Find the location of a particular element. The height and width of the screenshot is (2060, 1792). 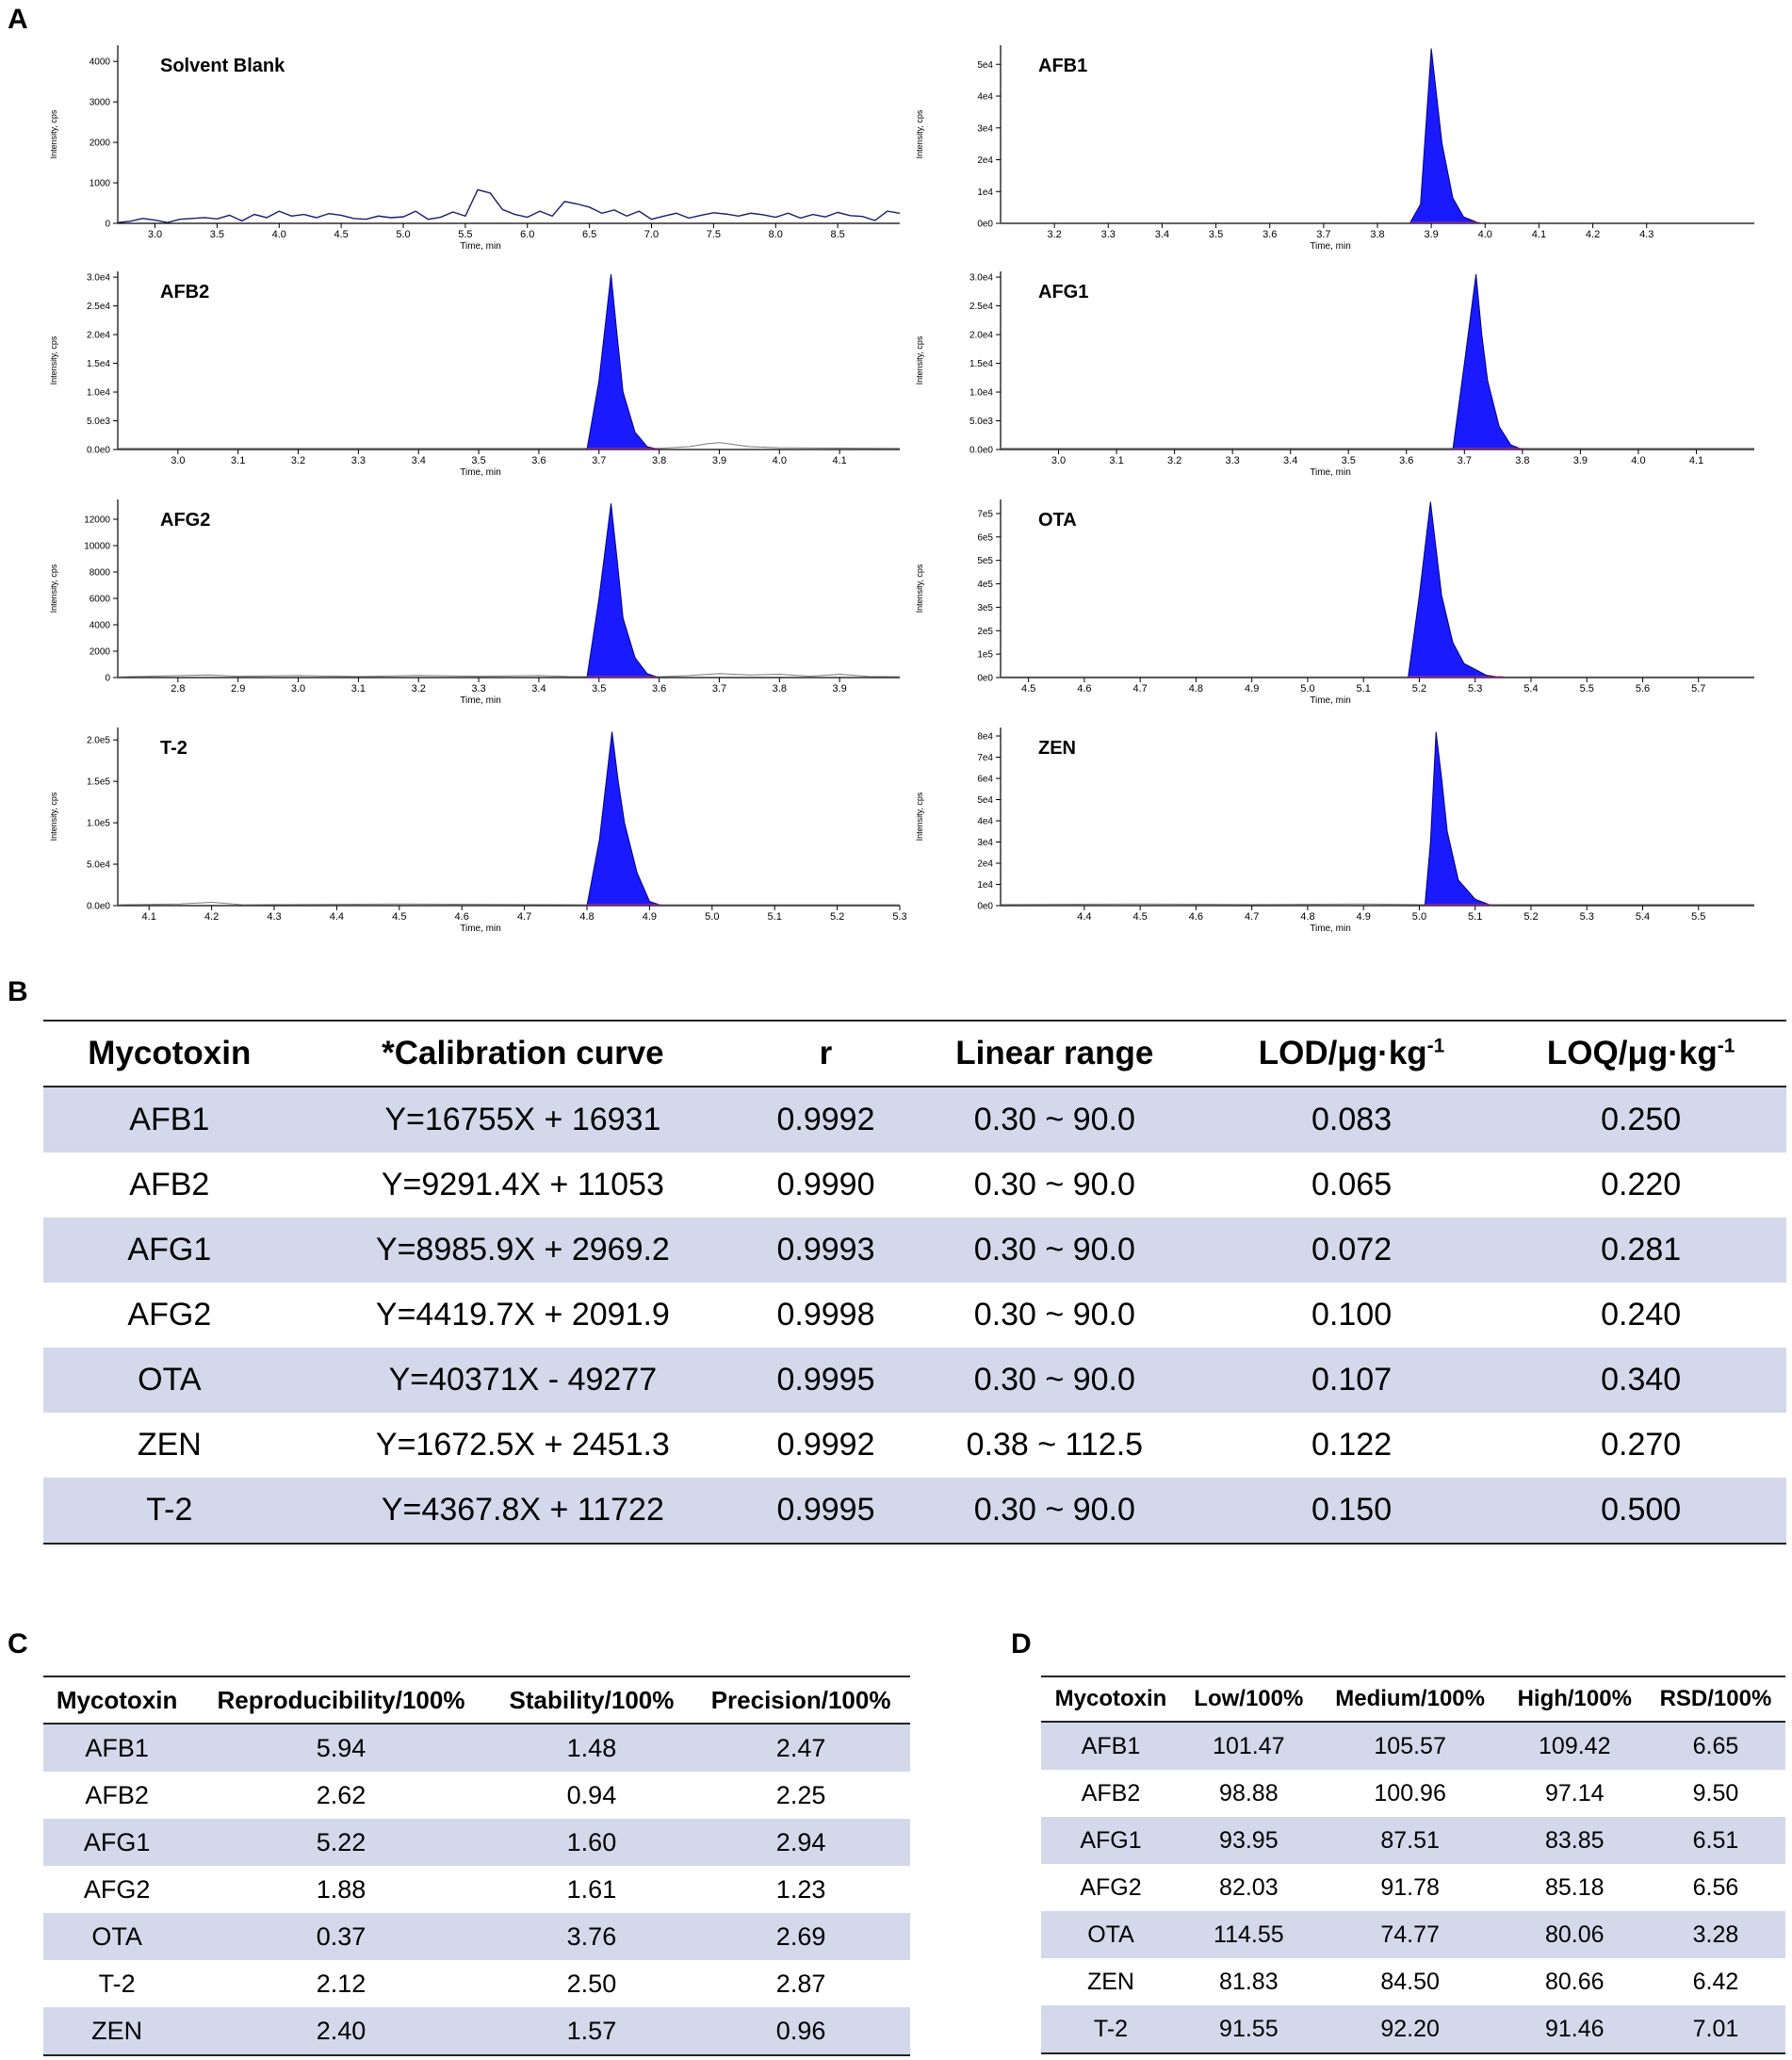

x-tick-label: 2.9 is located at coordinates (238, 689).